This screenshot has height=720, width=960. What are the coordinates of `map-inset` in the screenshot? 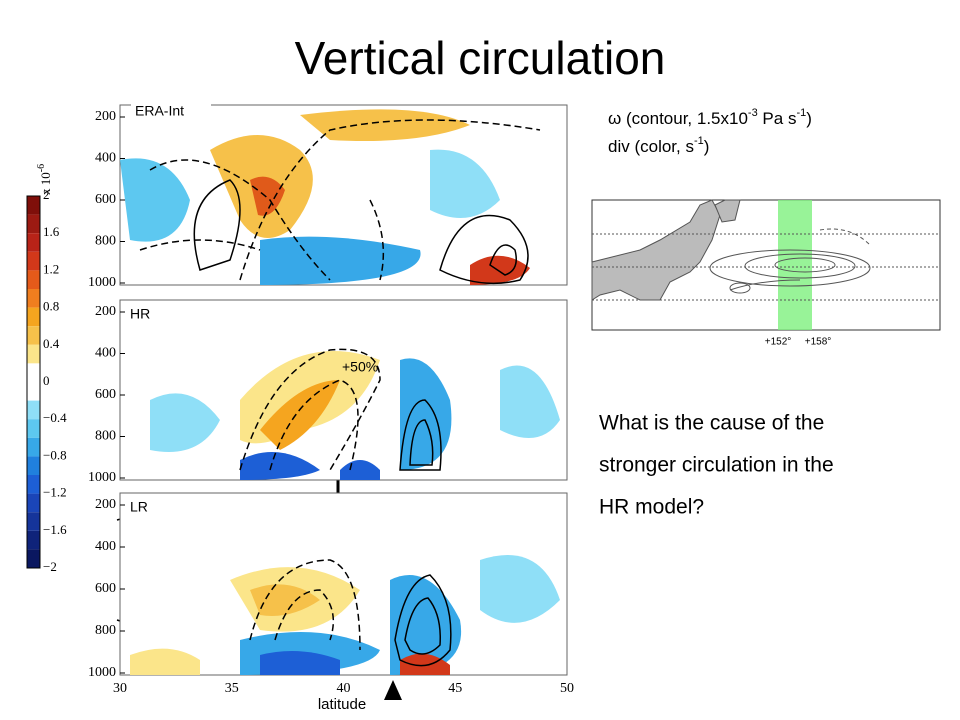 It's located at (766, 265).